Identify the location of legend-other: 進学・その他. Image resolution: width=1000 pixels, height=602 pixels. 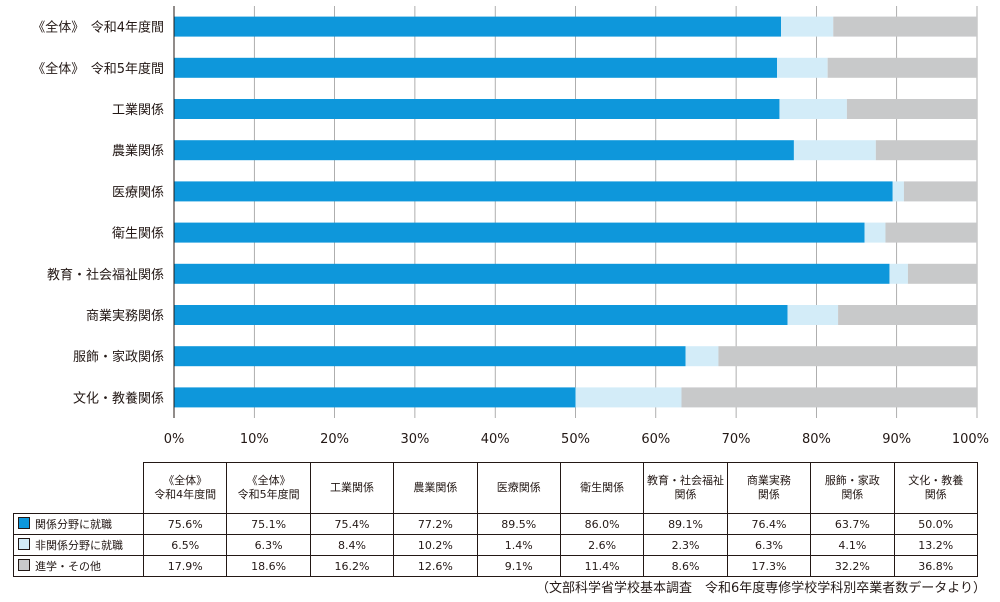
(78, 566).